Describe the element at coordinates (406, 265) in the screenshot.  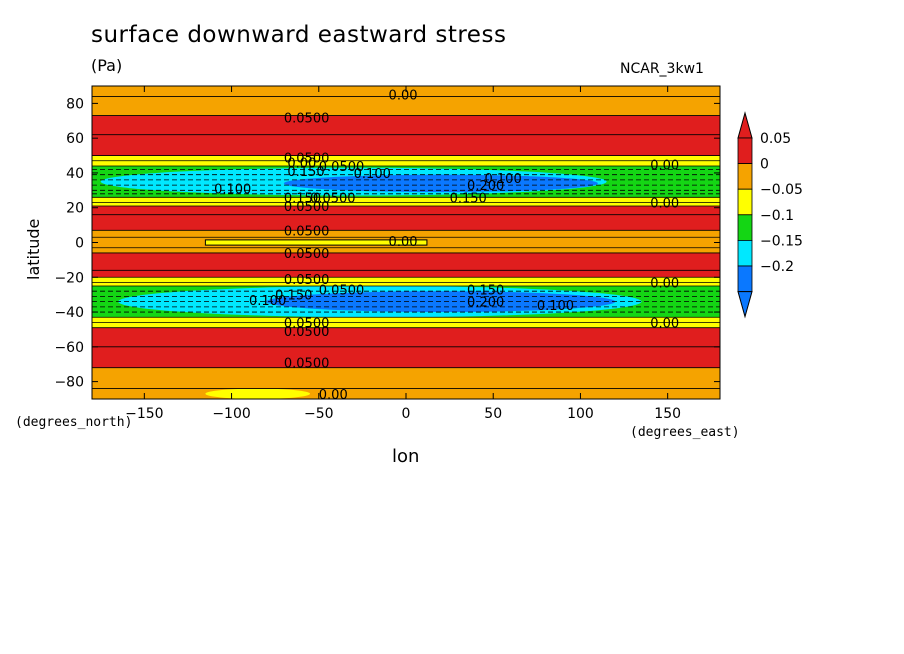
I see `fill-red-south-sub` at that location.